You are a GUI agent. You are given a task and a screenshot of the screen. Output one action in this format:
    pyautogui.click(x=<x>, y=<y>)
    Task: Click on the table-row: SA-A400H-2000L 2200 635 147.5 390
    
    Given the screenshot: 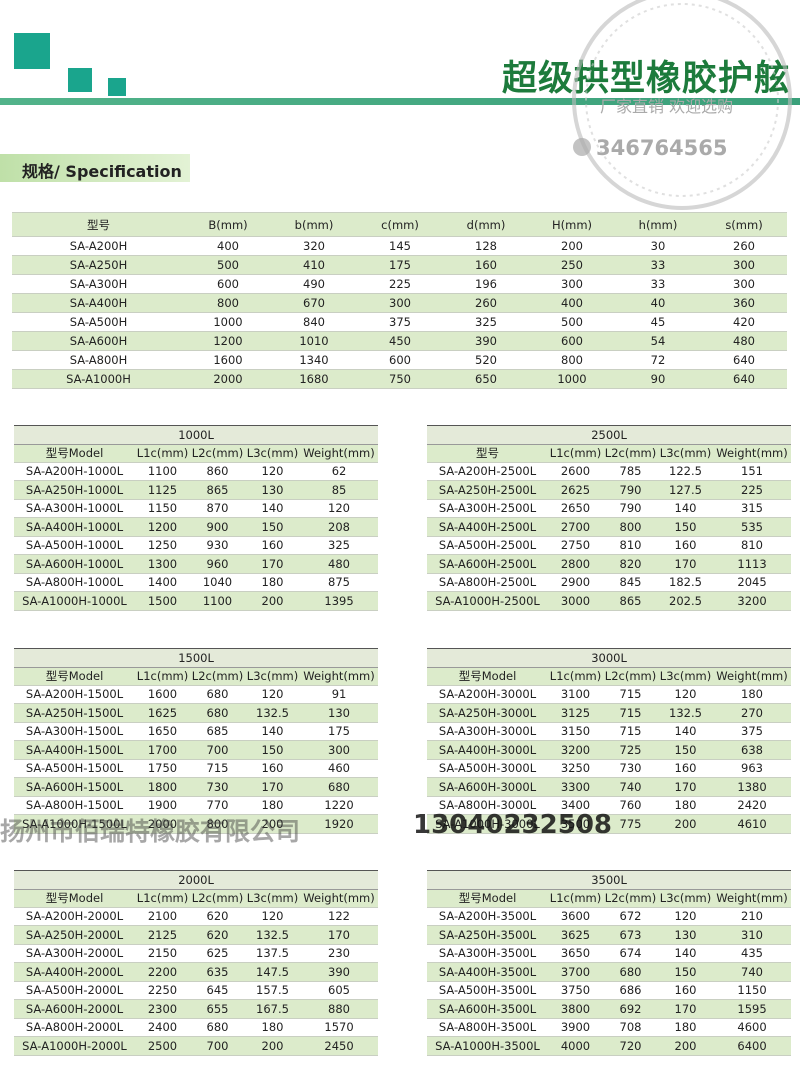 What is the action you would take?
    pyautogui.click(x=196, y=972)
    